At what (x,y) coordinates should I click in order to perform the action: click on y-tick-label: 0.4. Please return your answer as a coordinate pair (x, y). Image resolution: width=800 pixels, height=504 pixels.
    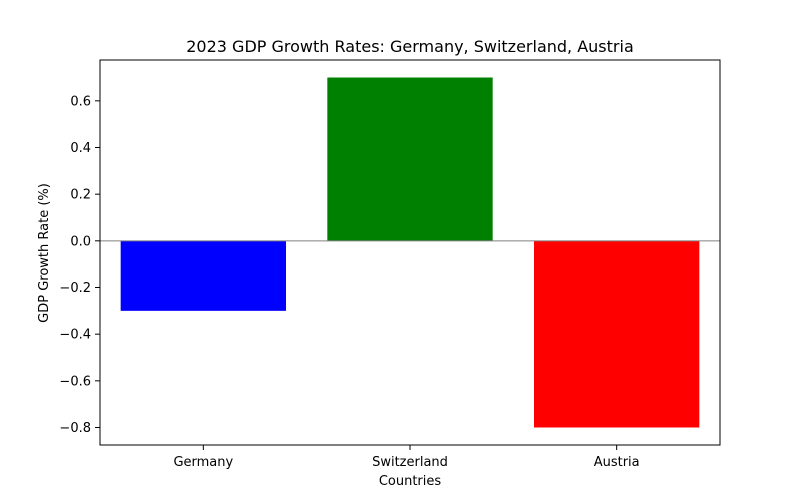
    Looking at the image, I should click on (80, 148).